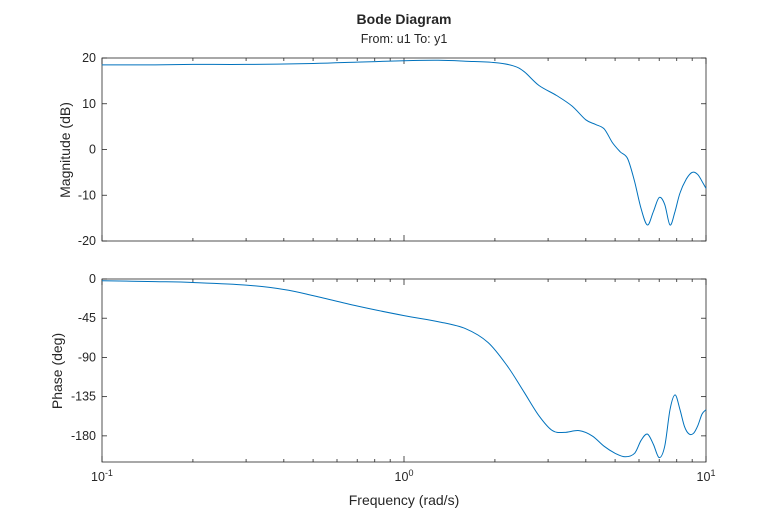 The height and width of the screenshot is (520, 780). I want to click on phase-ytick-label: -180, so click(83, 436).